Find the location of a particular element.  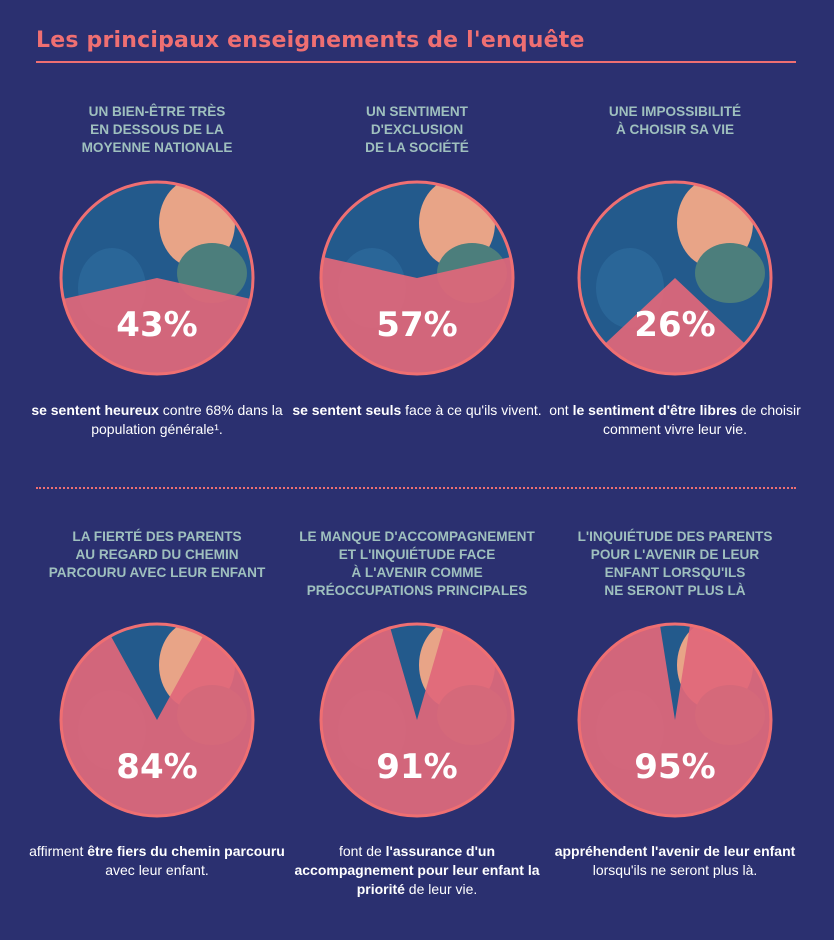

pie-chart: 43% is located at coordinates (157, 278).